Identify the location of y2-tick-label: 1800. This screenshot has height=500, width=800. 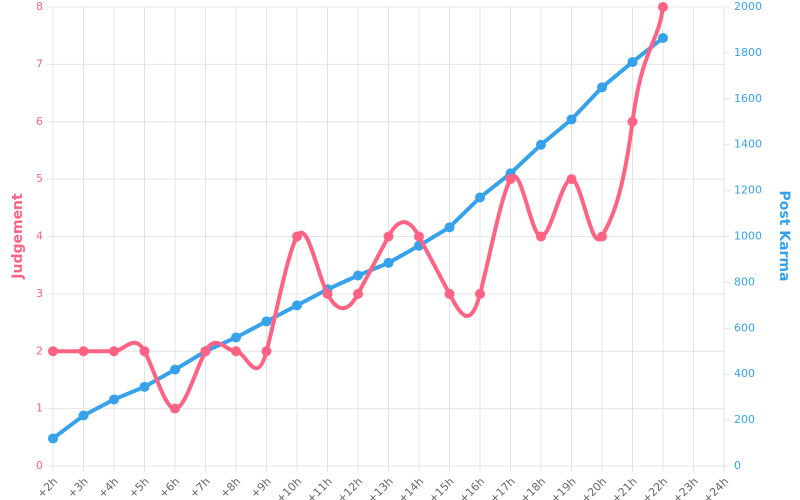
(748, 52).